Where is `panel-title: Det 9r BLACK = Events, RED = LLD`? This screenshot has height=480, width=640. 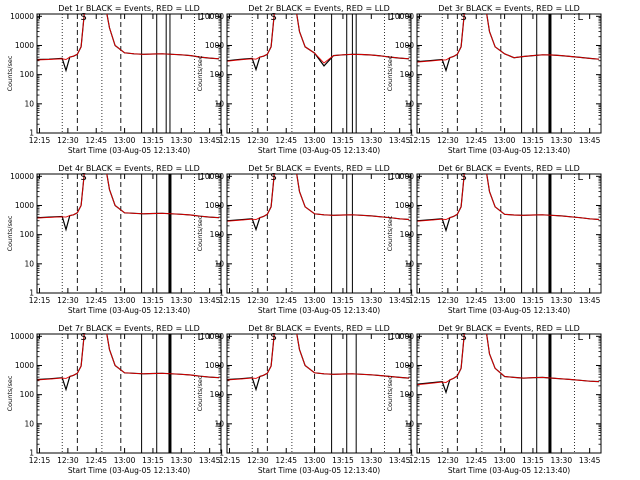 panel-title: Det 9r BLACK = Events, RED = LLD is located at coordinates (509, 328).